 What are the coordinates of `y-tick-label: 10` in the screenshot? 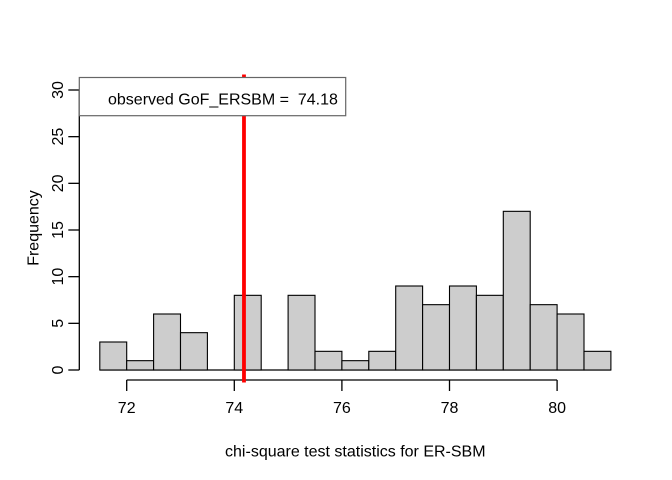 It's located at (58, 277).